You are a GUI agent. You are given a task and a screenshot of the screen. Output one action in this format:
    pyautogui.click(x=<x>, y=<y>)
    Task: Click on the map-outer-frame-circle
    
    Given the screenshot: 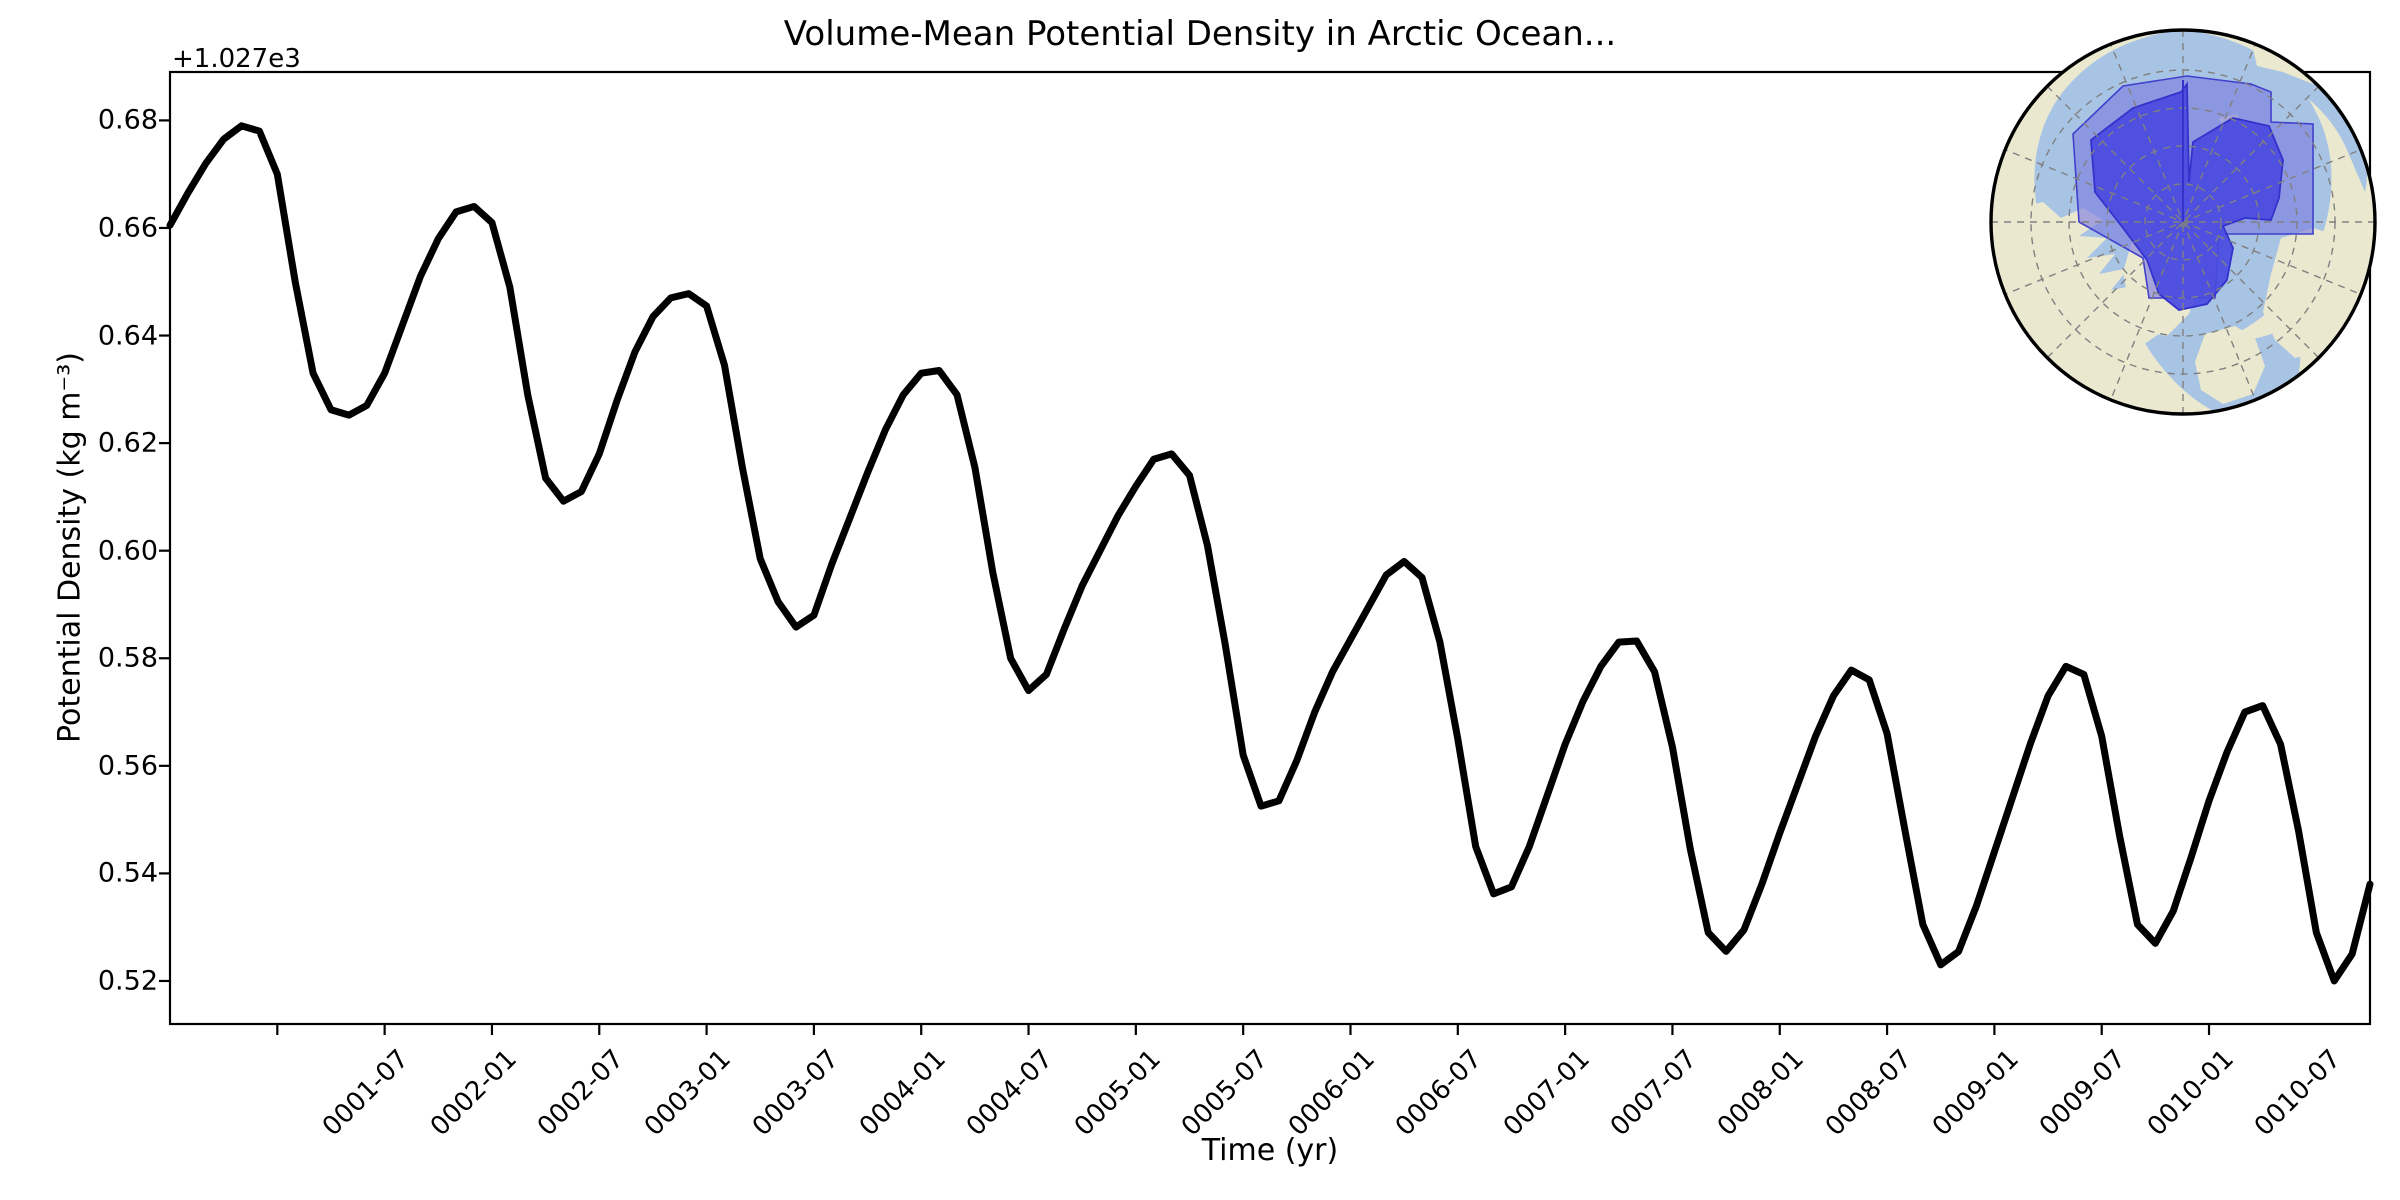 What is the action you would take?
    pyautogui.click(x=2183, y=222)
    